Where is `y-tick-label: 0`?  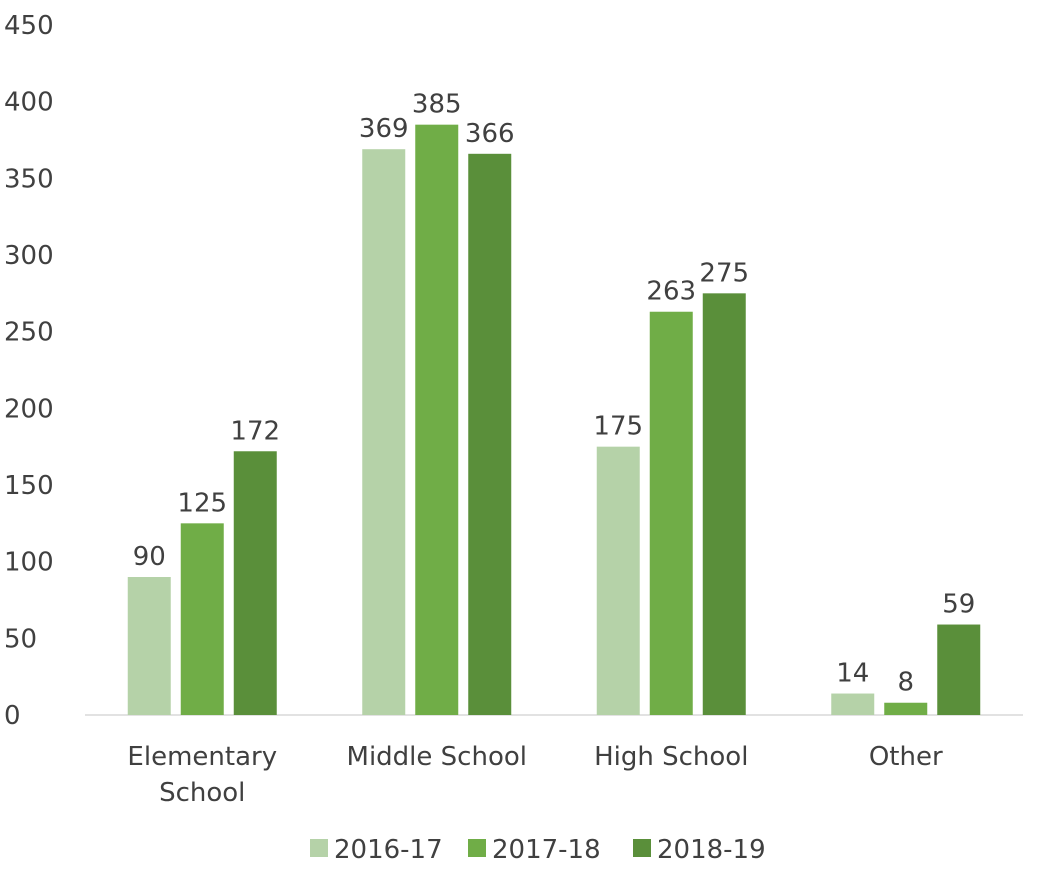
y-tick-label: 0 is located at coordinates (12, 716).